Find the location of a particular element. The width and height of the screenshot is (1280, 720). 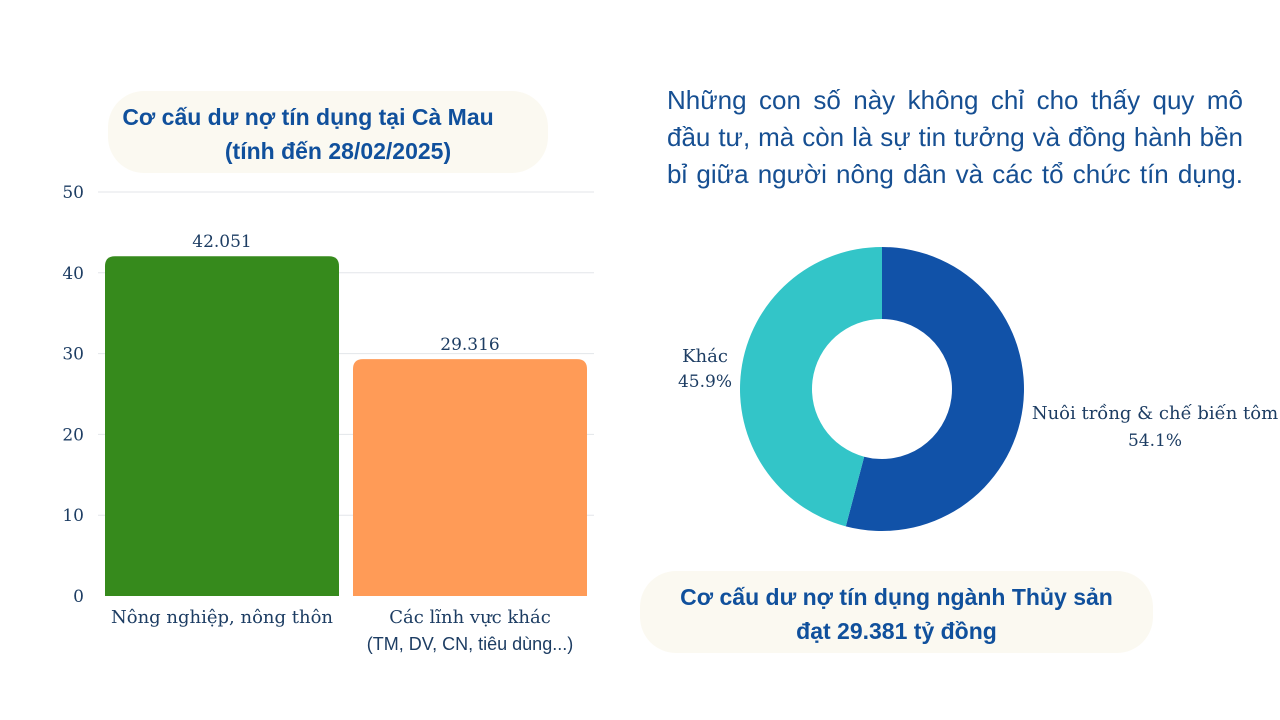

slice-value-label: 45.9% is located at coordinates (705, 382).